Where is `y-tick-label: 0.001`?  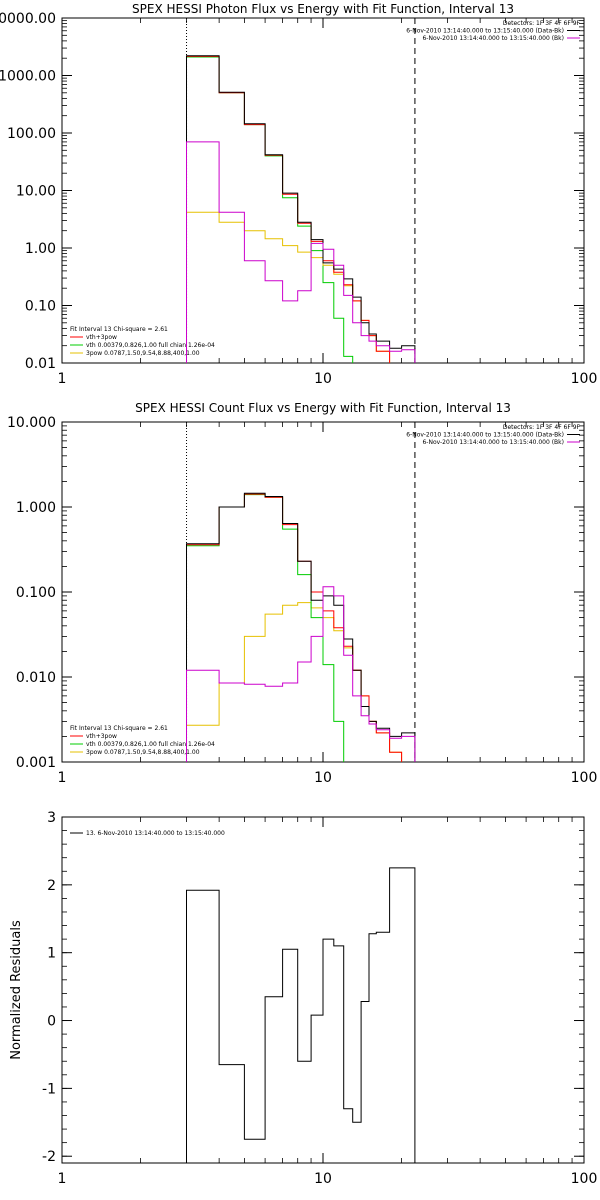
y-tick-label: 0.001 is located at coordinates (36, 763).